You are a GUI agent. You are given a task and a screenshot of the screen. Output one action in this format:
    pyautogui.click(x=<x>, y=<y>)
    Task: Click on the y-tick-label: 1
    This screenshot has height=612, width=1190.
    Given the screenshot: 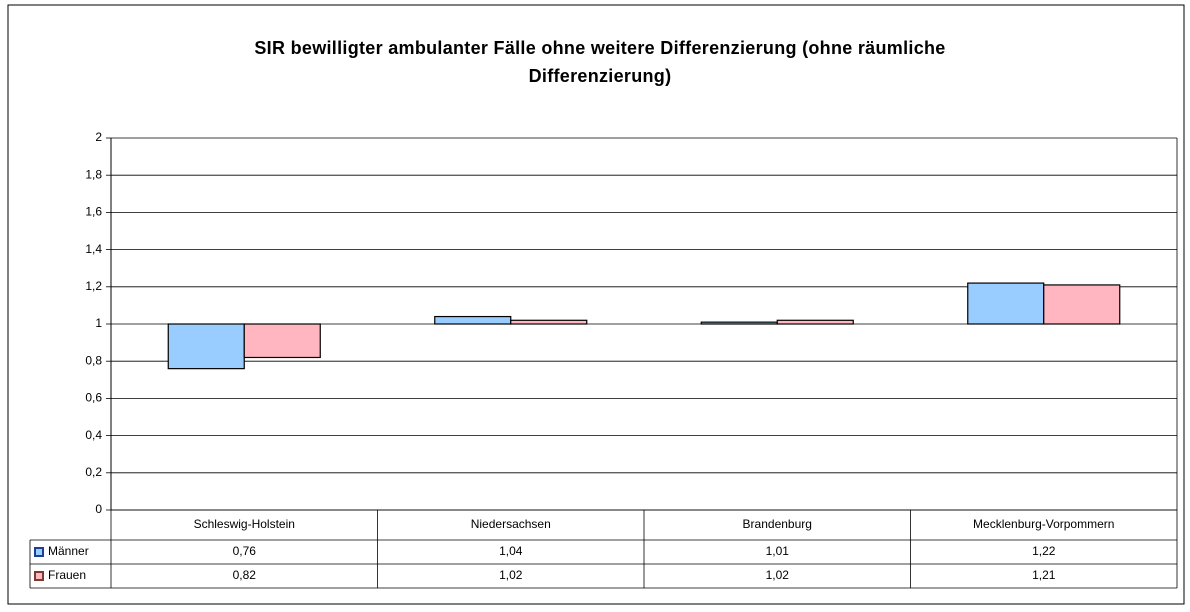 What is the action you would take?
    pyautogui.click(x=98, y=323)
    